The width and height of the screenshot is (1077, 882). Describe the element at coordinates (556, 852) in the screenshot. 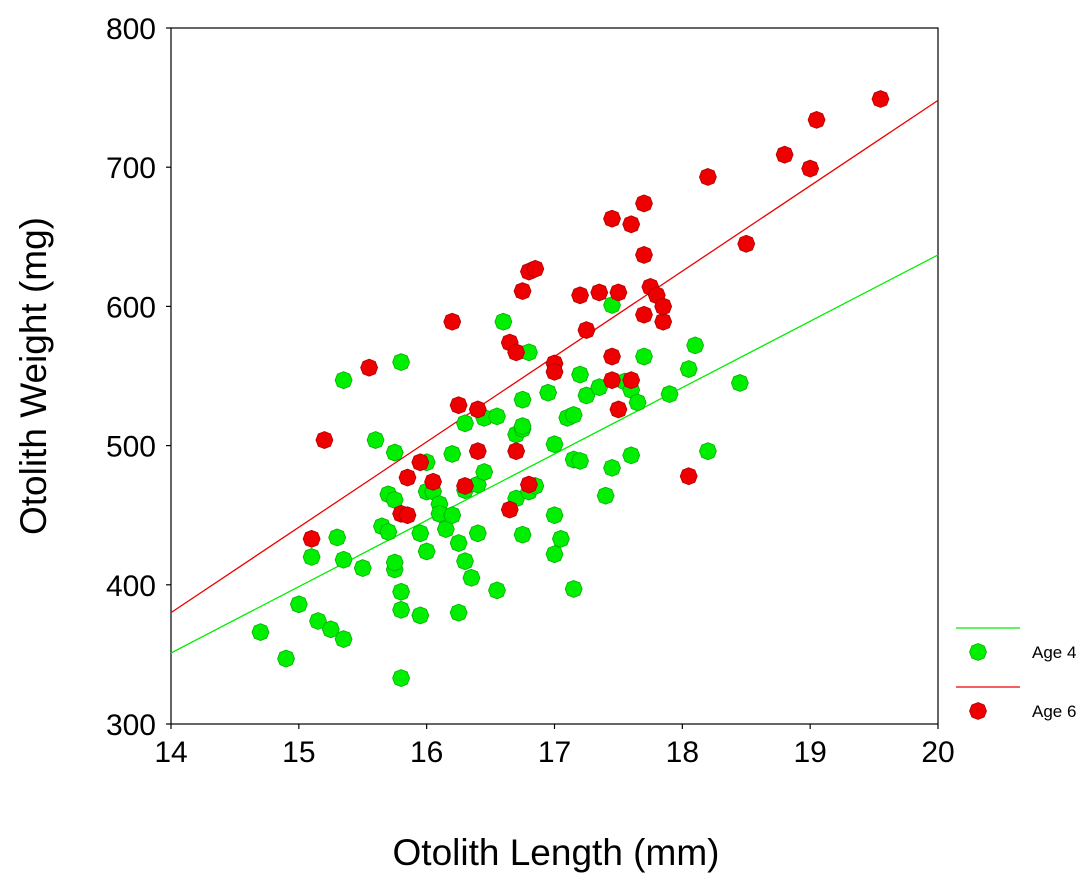

I see `x-axis-title: Otolith Length (mm)` at that location.